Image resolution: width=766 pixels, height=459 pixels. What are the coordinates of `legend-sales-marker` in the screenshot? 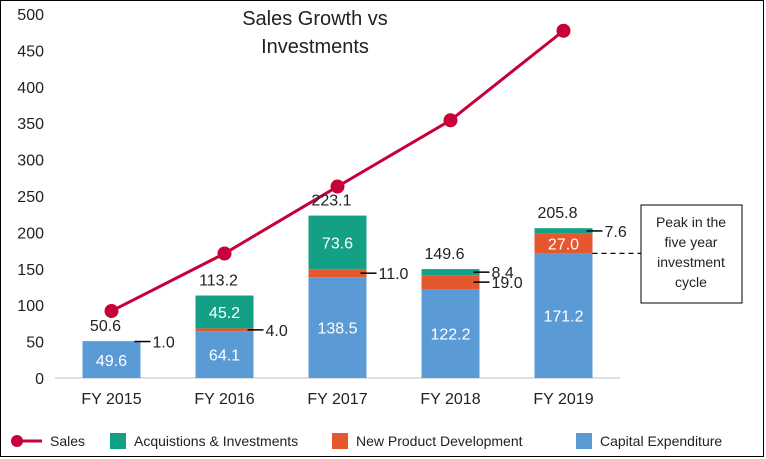 It's located at (17, 441).